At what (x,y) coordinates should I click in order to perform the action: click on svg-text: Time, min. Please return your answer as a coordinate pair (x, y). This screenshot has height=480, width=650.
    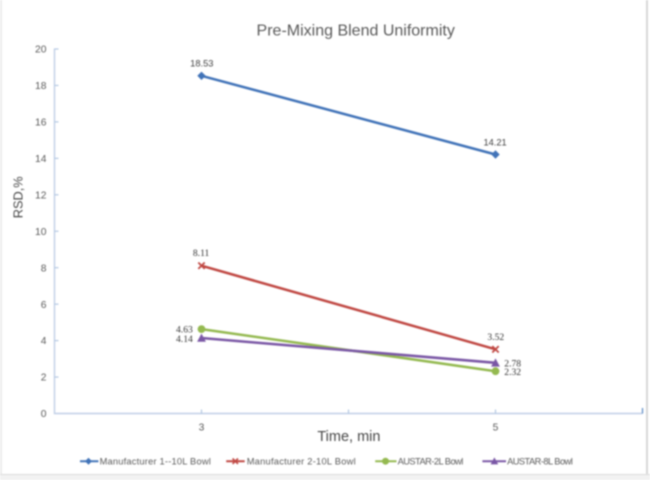
    Looking at the image, I should click on (348, 437).